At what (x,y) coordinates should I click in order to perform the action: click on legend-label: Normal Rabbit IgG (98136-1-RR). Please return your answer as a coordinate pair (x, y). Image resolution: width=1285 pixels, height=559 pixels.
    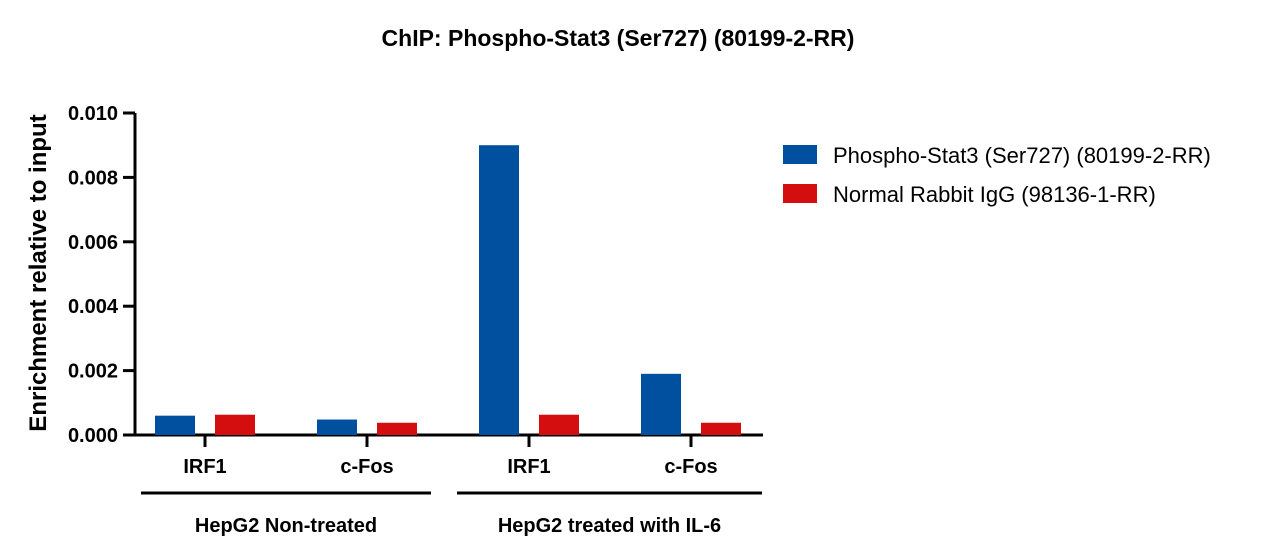
    Looking at the image, I should click on (994, 194).